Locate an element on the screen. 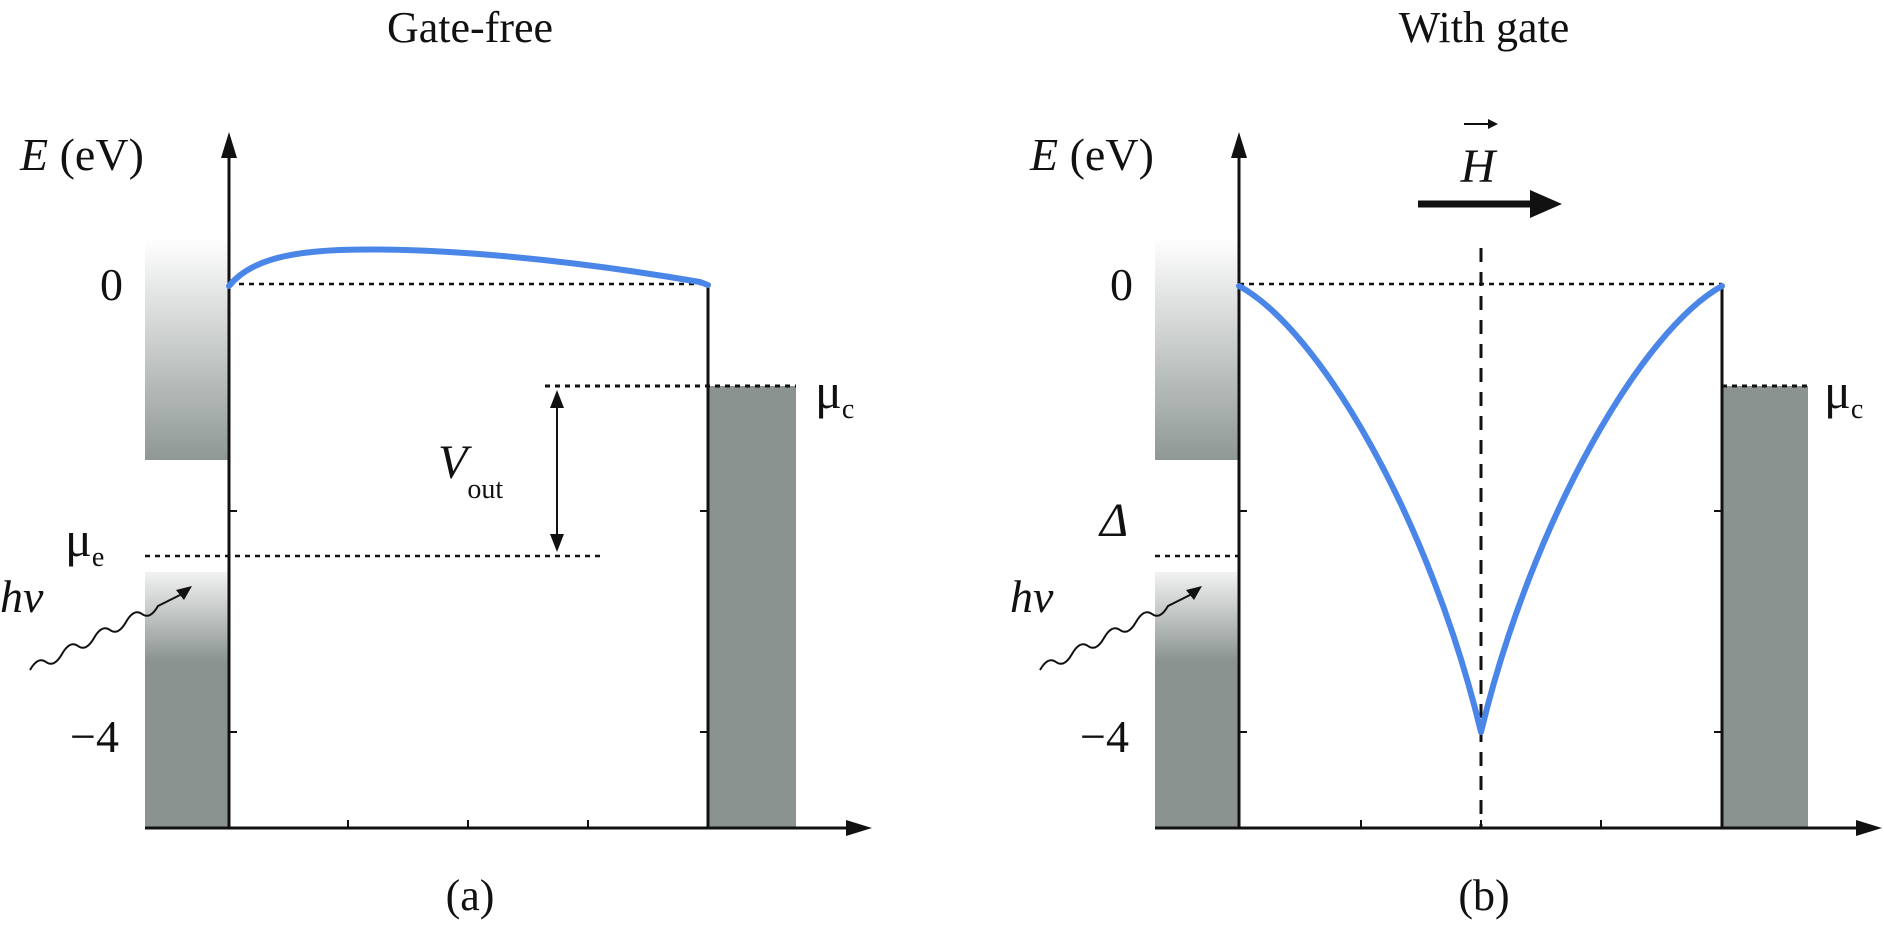  panel-a-potential-curve is located at coordinates (468, 267).